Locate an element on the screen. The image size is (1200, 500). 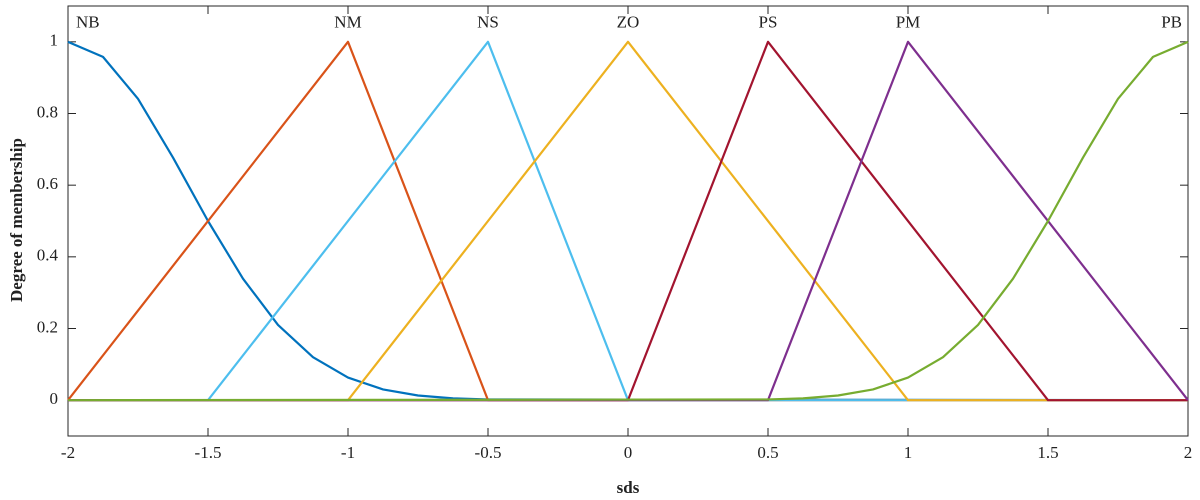
x-tick-label: -1.5 is located at coordinates (208, 452).